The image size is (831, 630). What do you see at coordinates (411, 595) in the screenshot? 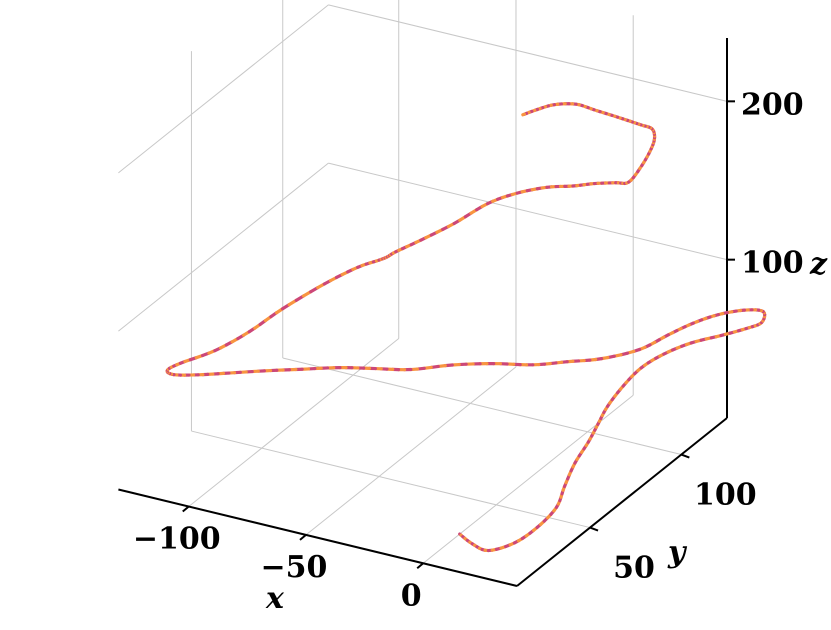
I see `x-tick-label: 0` at bounding box center [411, 595].